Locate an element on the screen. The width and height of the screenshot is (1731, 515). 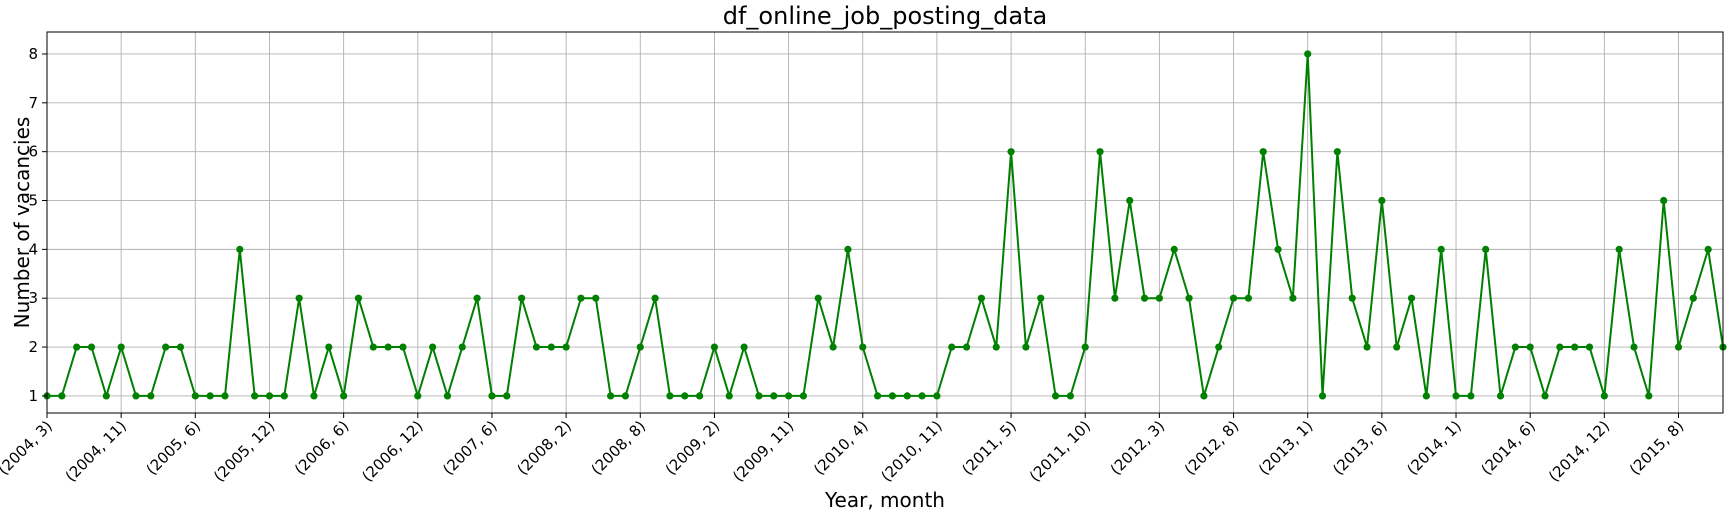
y-tick-label: 5 is located at coordinates (33, 201).